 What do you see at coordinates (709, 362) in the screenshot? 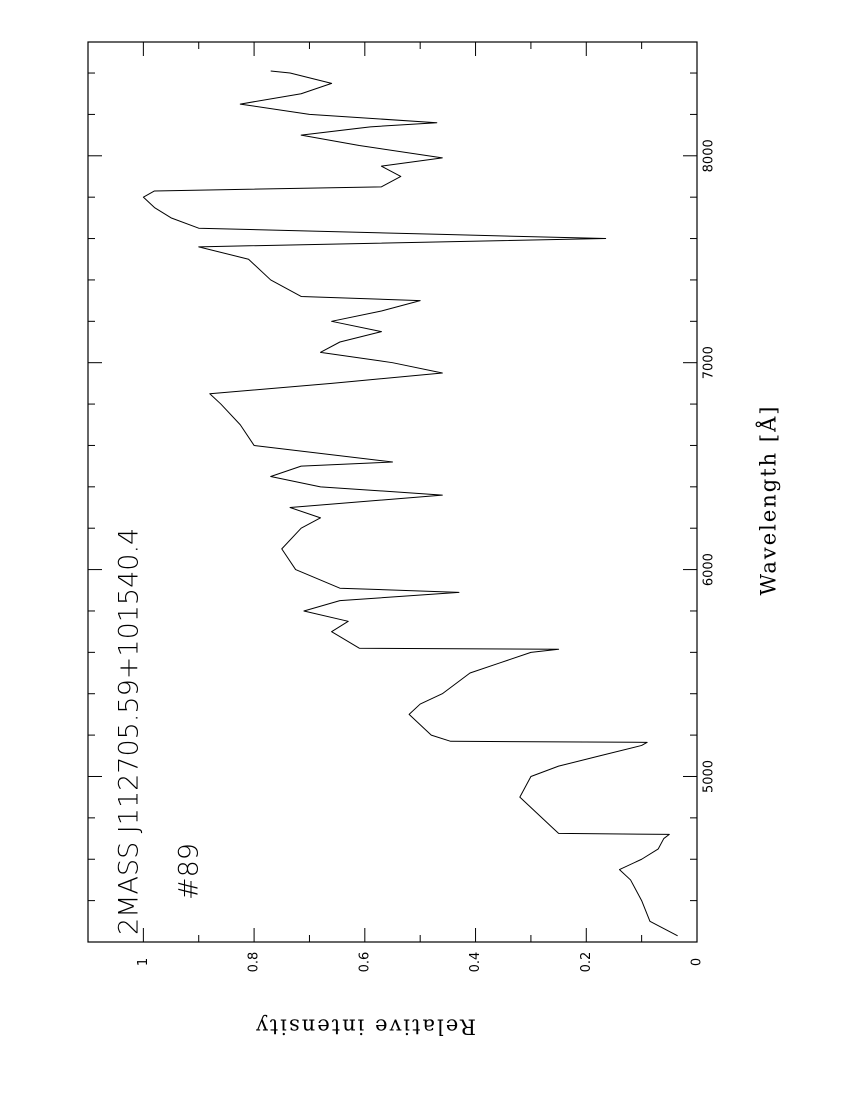
I see `x-tick-label: 7000` at bounding box center [709, 362].